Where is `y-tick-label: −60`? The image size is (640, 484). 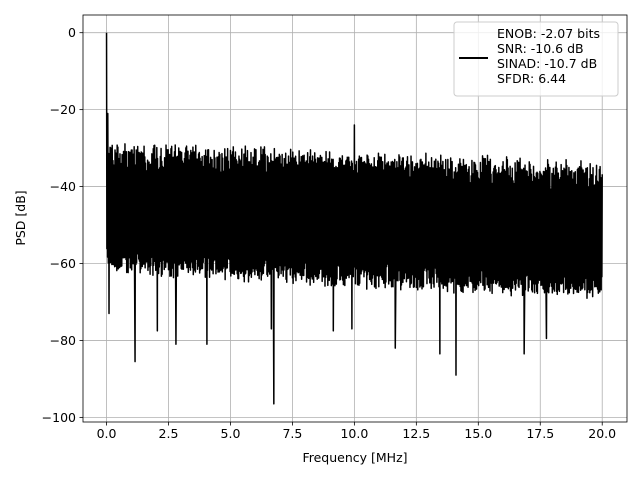 y-tick-label: −60 is located at coordinates (63, 263).